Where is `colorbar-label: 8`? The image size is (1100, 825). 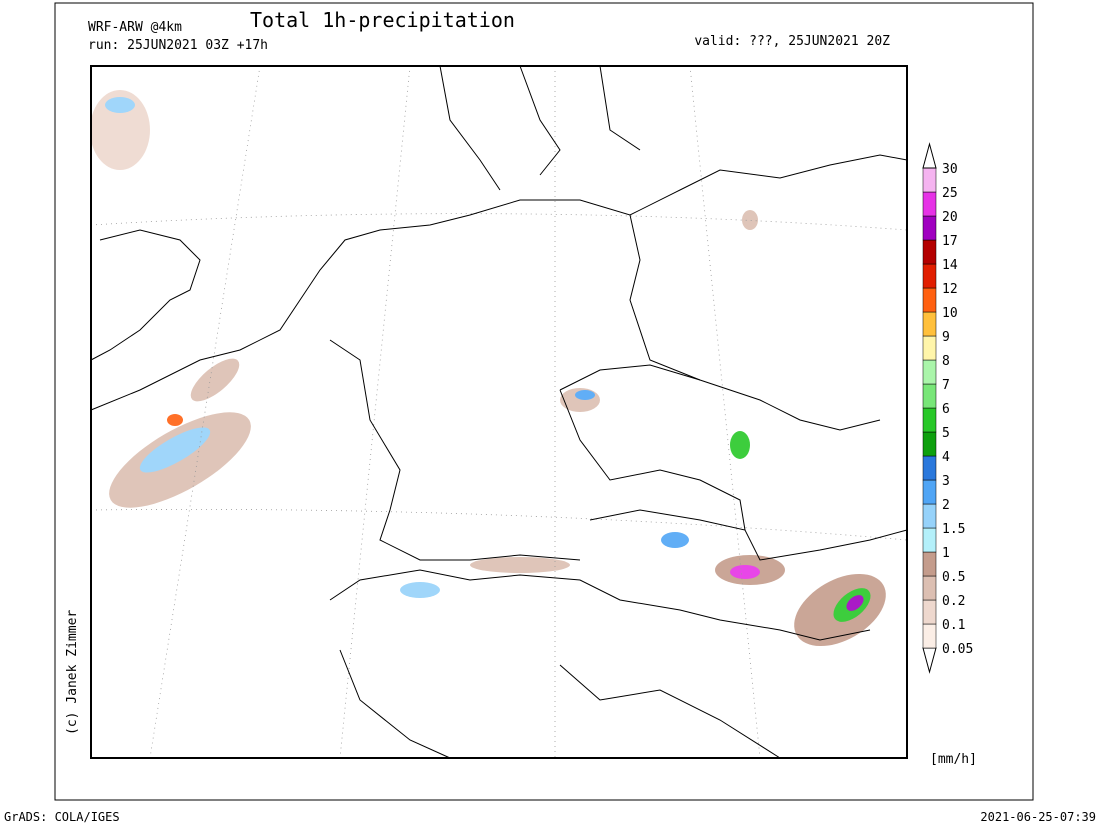 colorbar-label: 8 is located at coordinates (946, 361).